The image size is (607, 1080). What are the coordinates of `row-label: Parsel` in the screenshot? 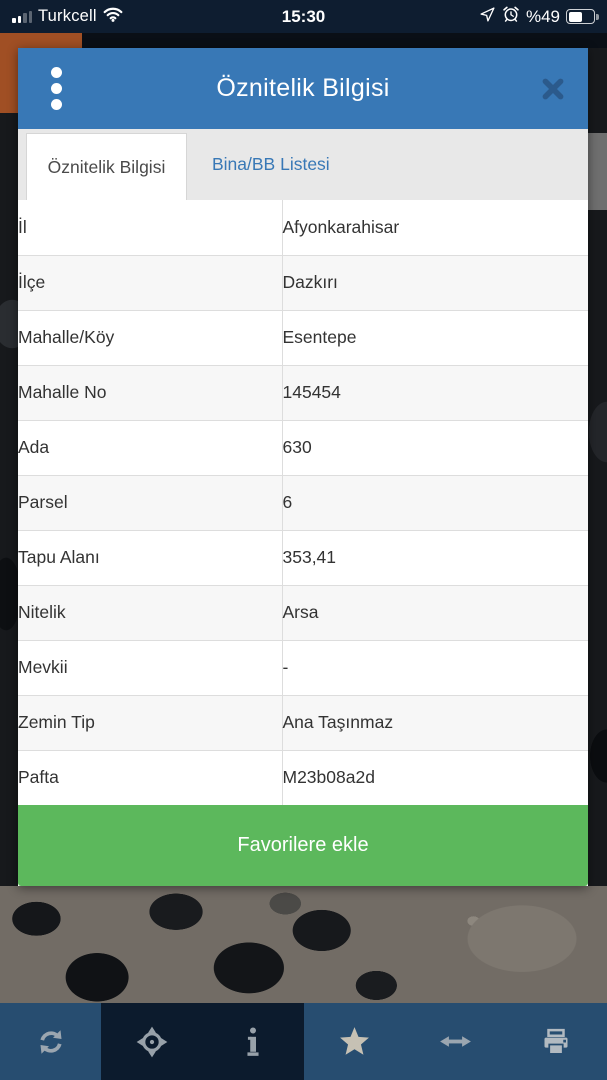 It's located at (150, 502).